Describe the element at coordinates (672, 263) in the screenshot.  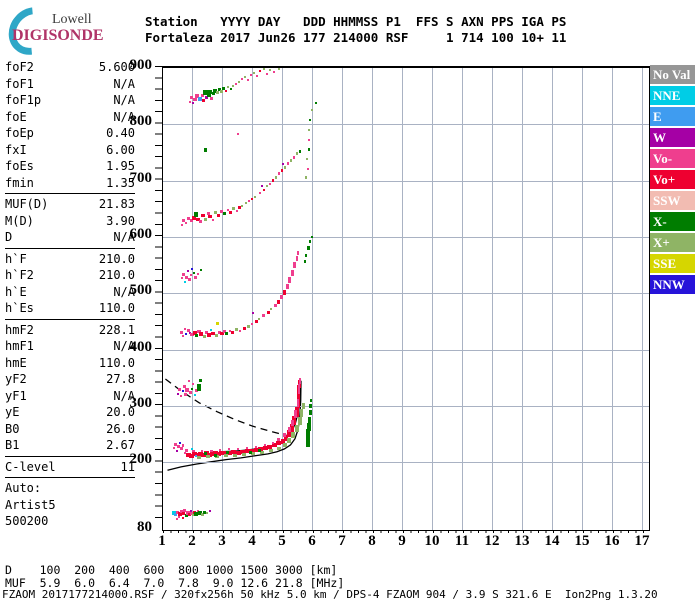
I see `legend-item-sse: SSE` at that location.